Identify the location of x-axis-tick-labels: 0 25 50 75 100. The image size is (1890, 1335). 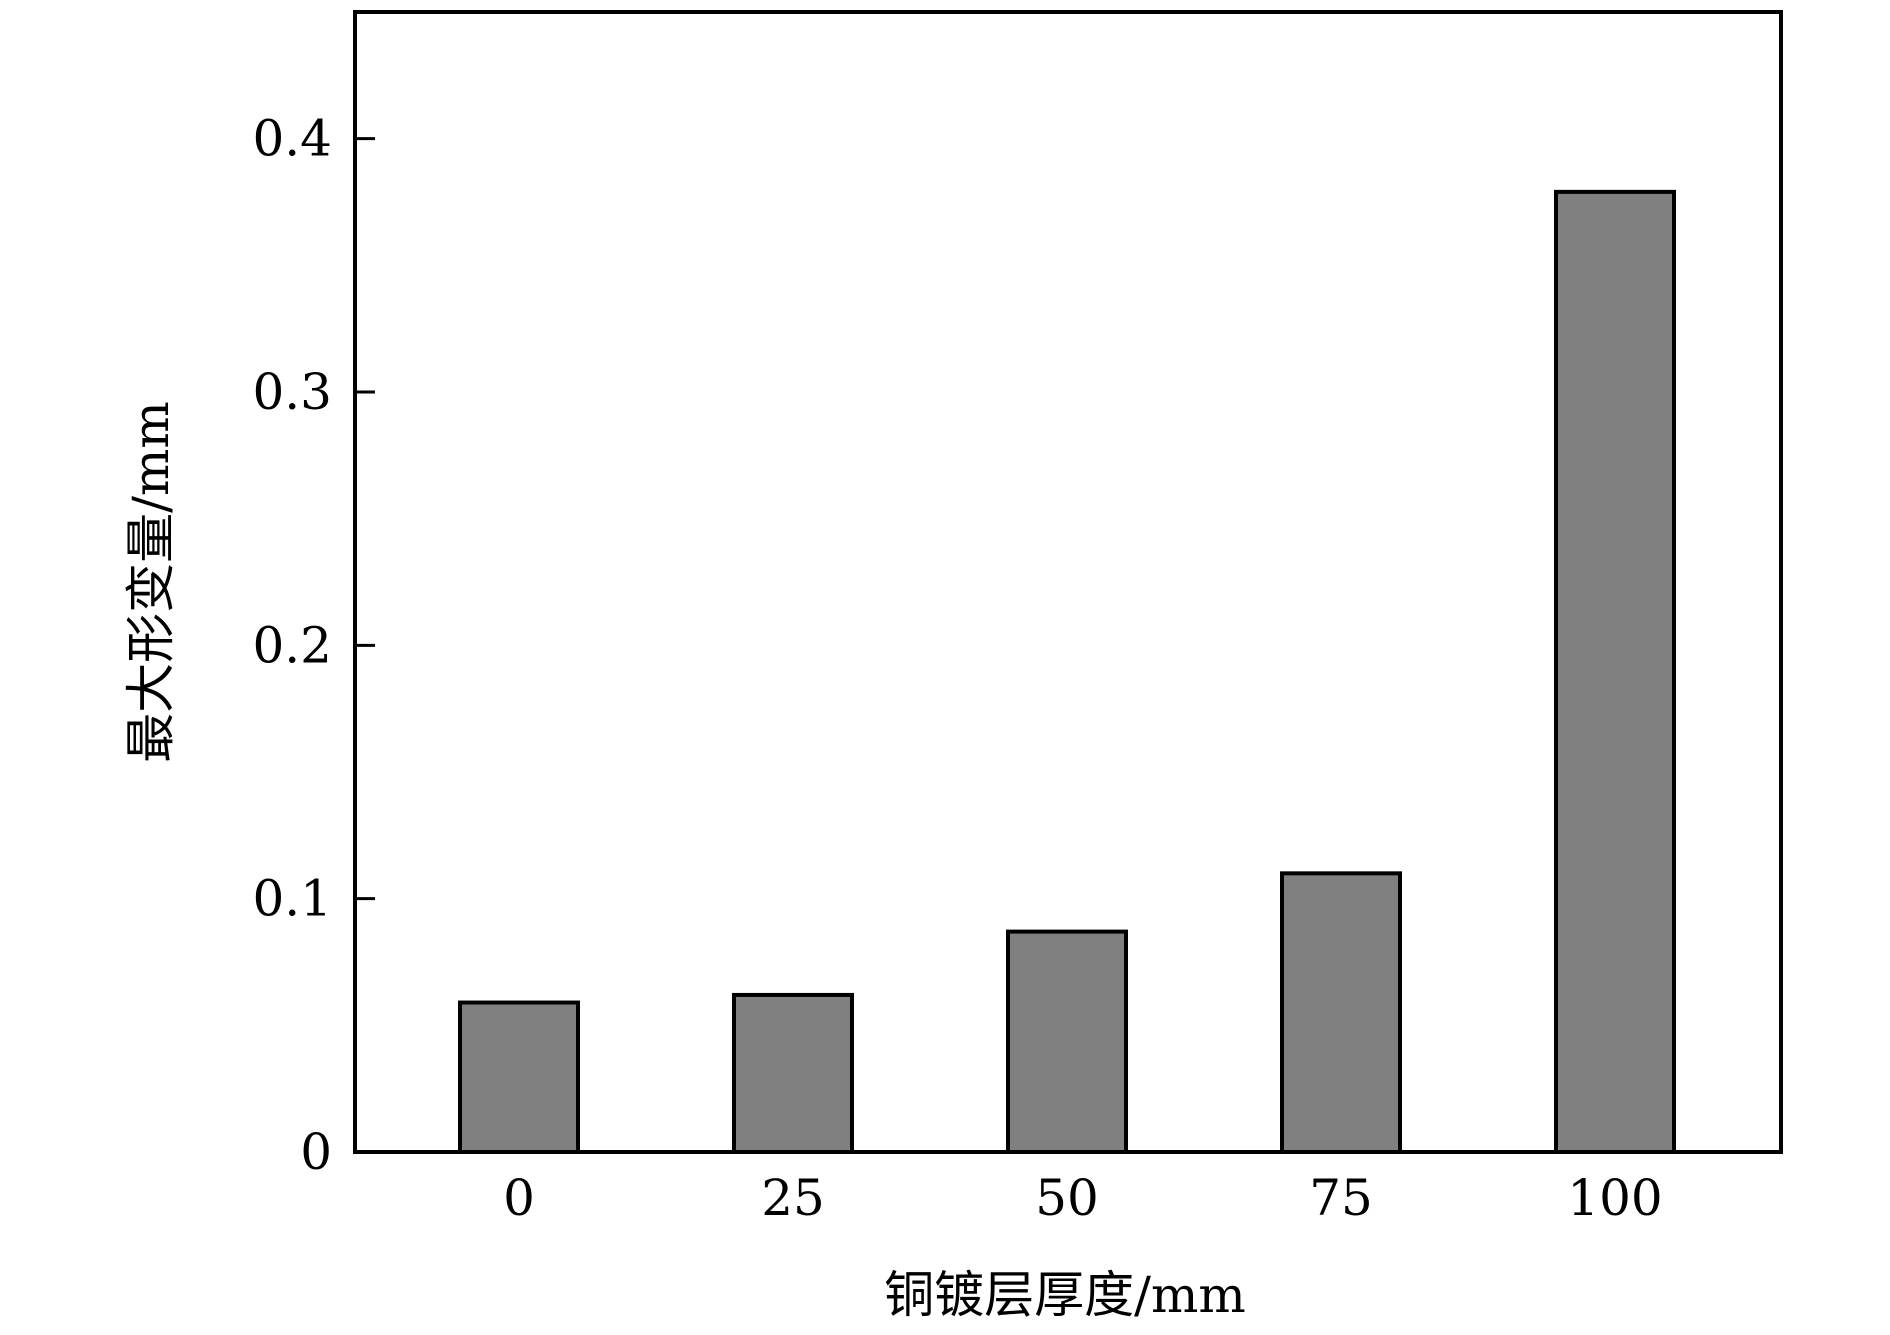
(1083, 1198).